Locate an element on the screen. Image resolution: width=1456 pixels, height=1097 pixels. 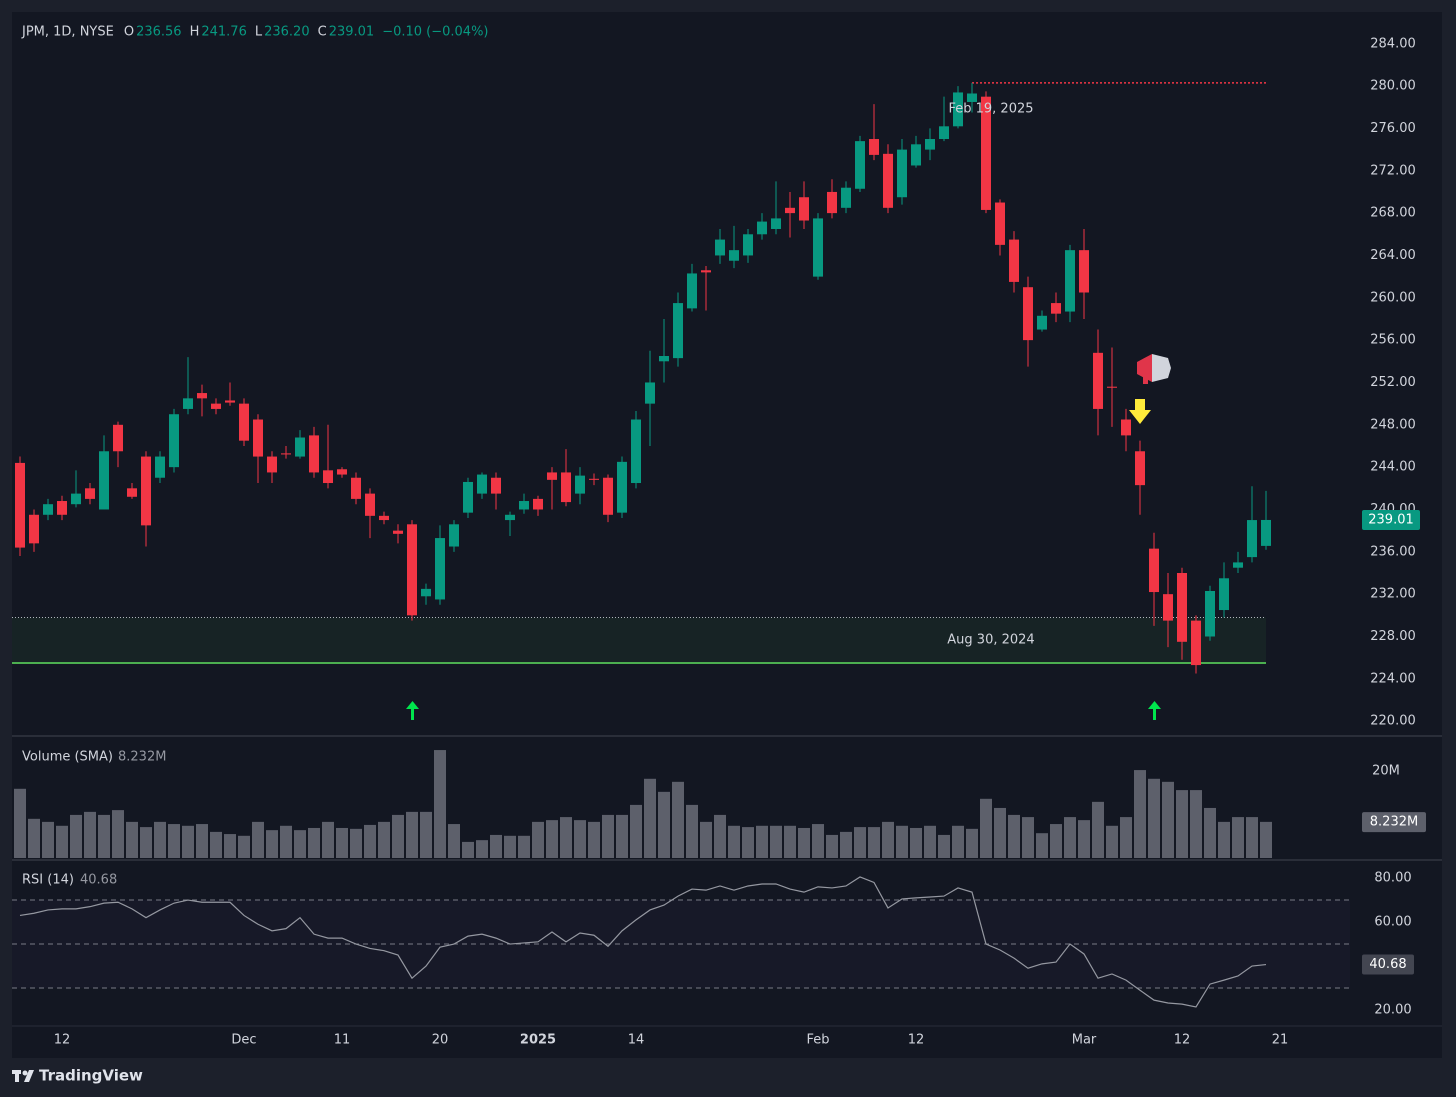
last-price-label: 239.01 is located at coordinates (1391, 519).